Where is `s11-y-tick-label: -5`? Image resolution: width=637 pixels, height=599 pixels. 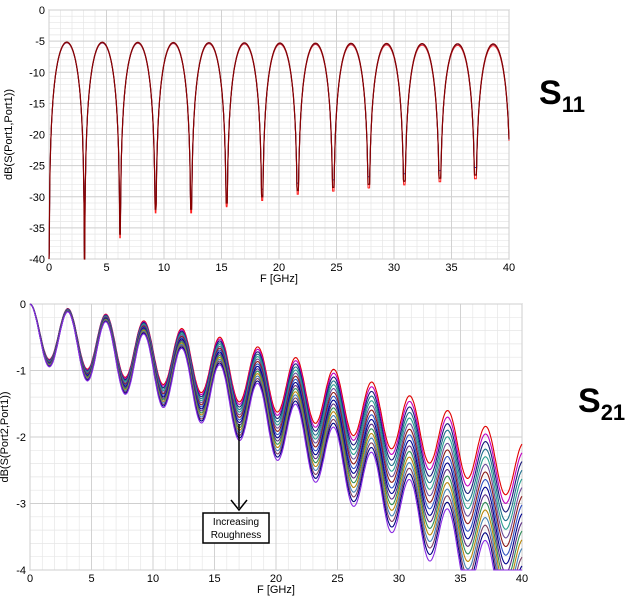 s11-y-tick-label: -5 is located at coordinates (40, 42).